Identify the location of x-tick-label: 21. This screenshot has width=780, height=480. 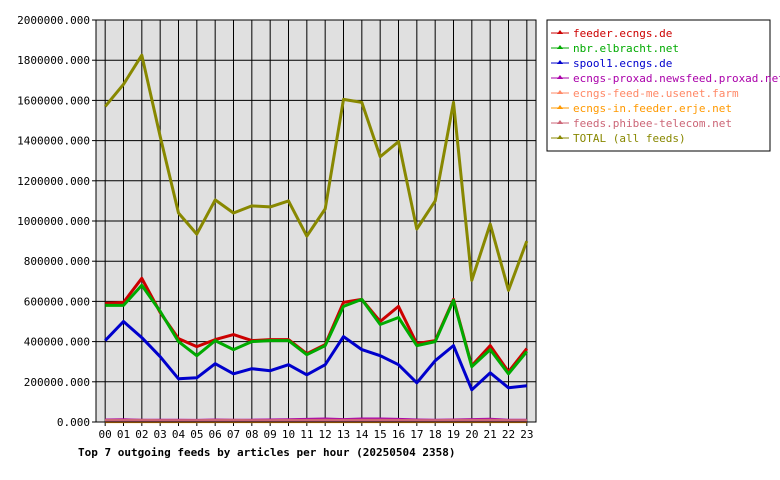
(490, 434).